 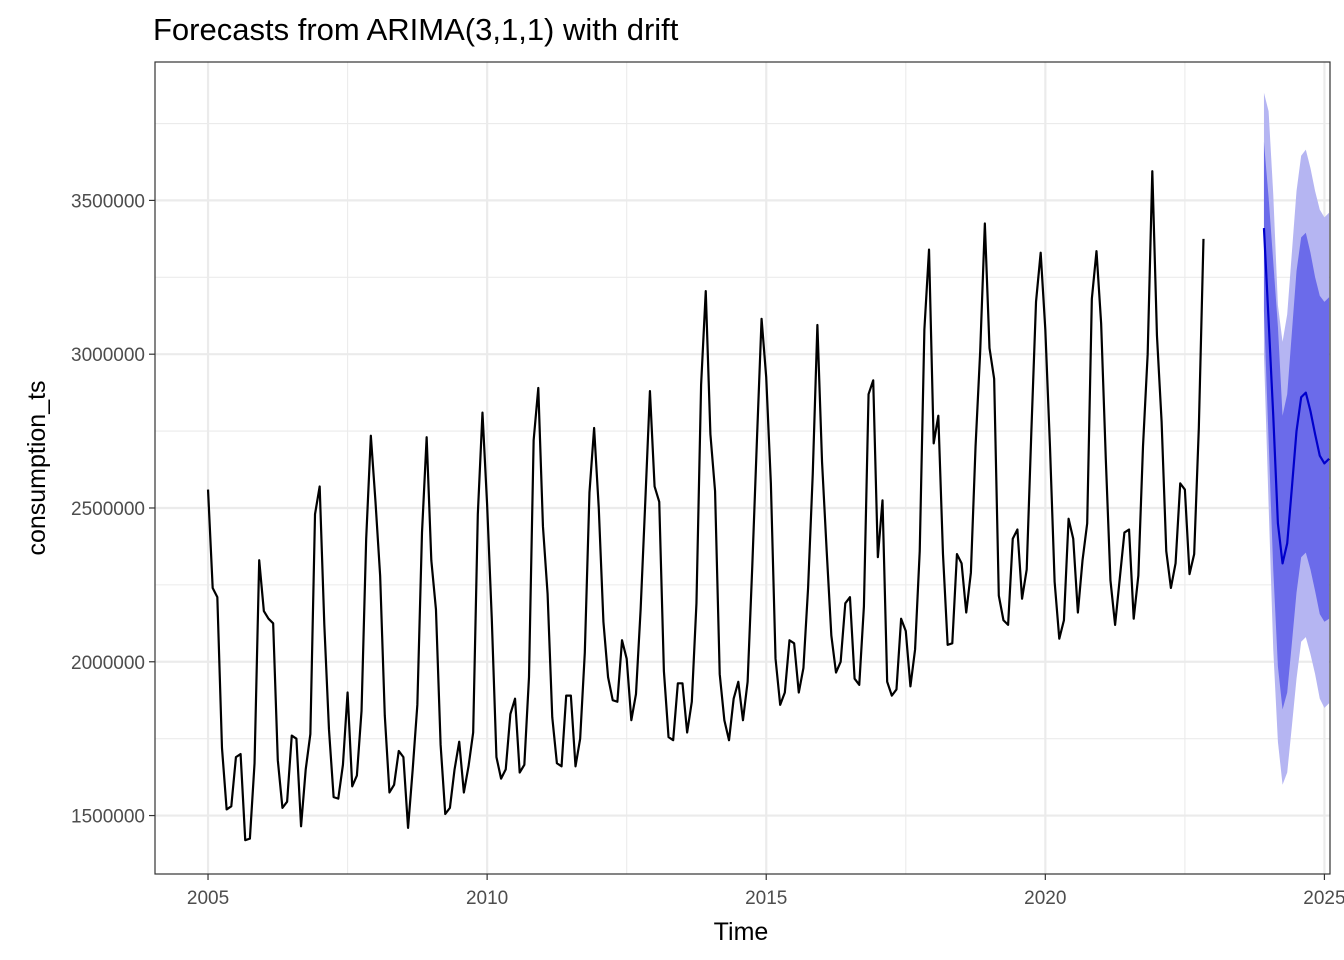 What do you see at coordinates (108, 817) in the screenshot?
I see `y-tick-label: 1500000` at bounding box center [108, 817].